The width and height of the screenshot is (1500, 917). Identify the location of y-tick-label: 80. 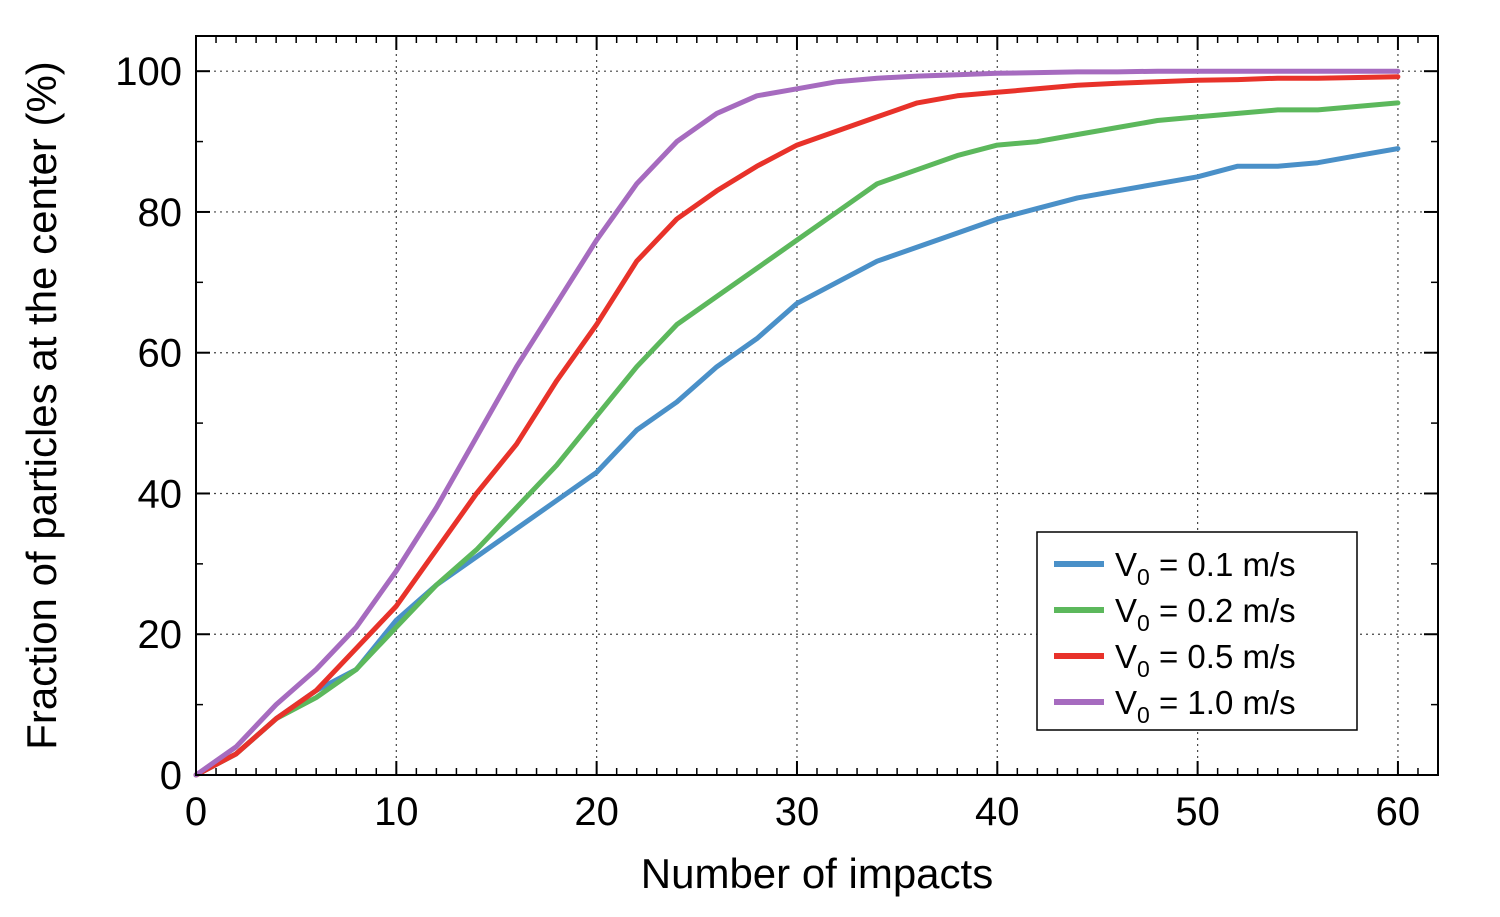
(160, 213).